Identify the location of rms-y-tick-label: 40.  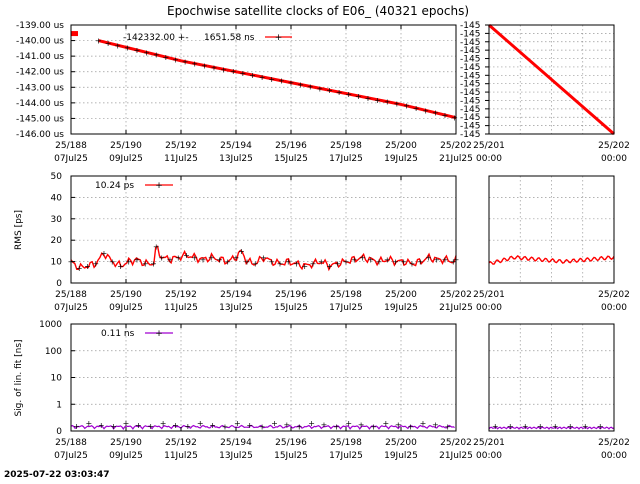
(57, 198).